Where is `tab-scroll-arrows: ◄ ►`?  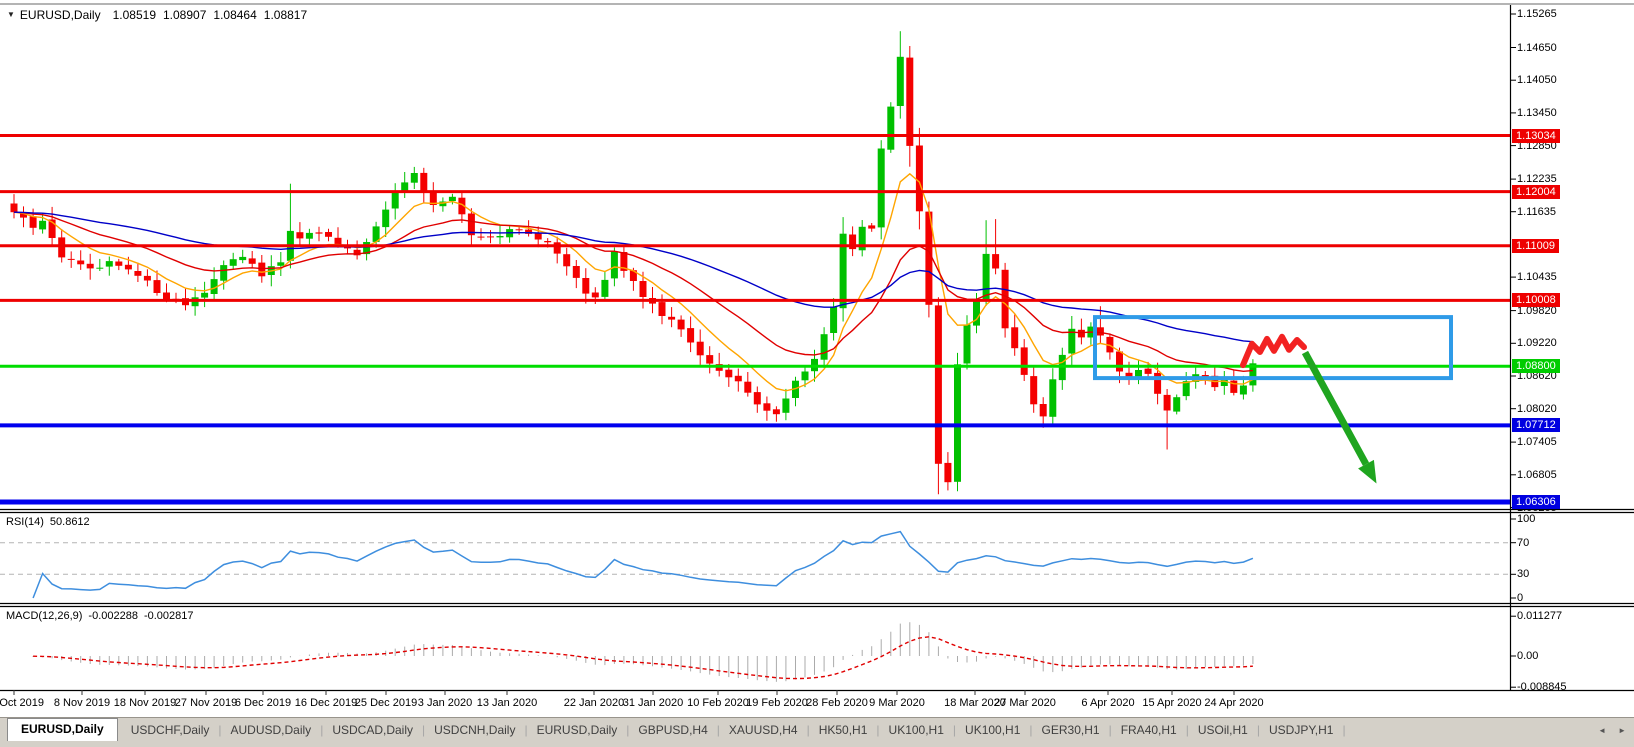 tab-scroll-arrows: ◄ ► is located at coordinates (1612, 730).